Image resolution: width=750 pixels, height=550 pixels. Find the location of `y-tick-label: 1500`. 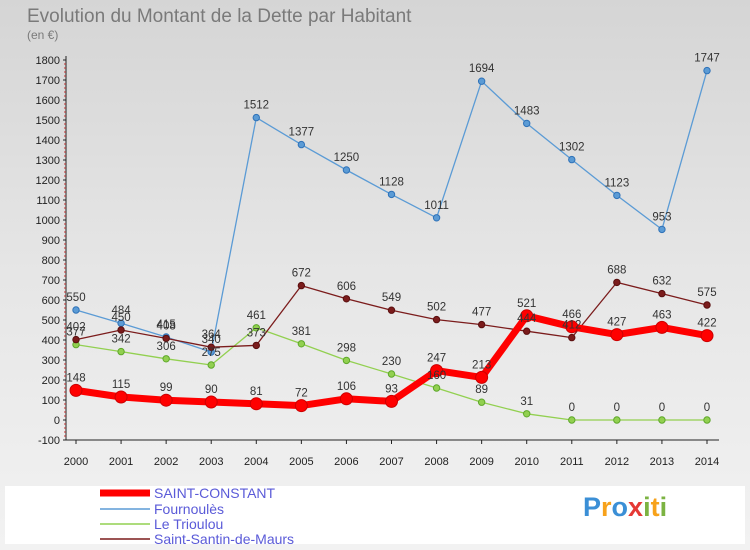

y-tick-label: 1500 is located at coordinates (48, 121).